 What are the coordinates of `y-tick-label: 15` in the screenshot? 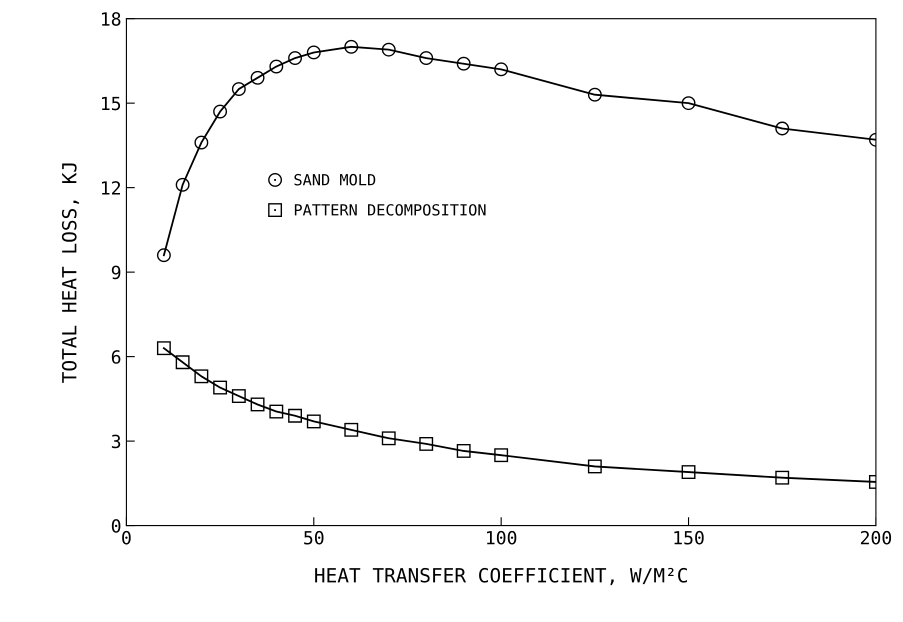 It's located at (111, 103).